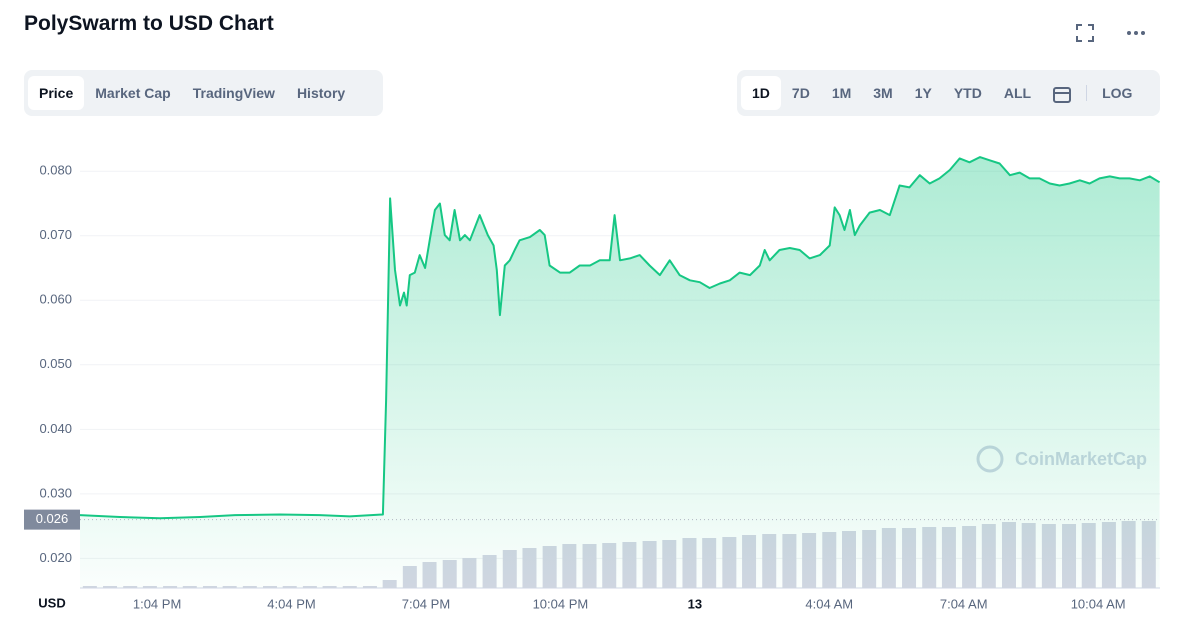  What do you see at coordinates (157, 603) in the screenshot?
I see `x-tick-label: 1:04 PM` at bounding box center [157, 603].